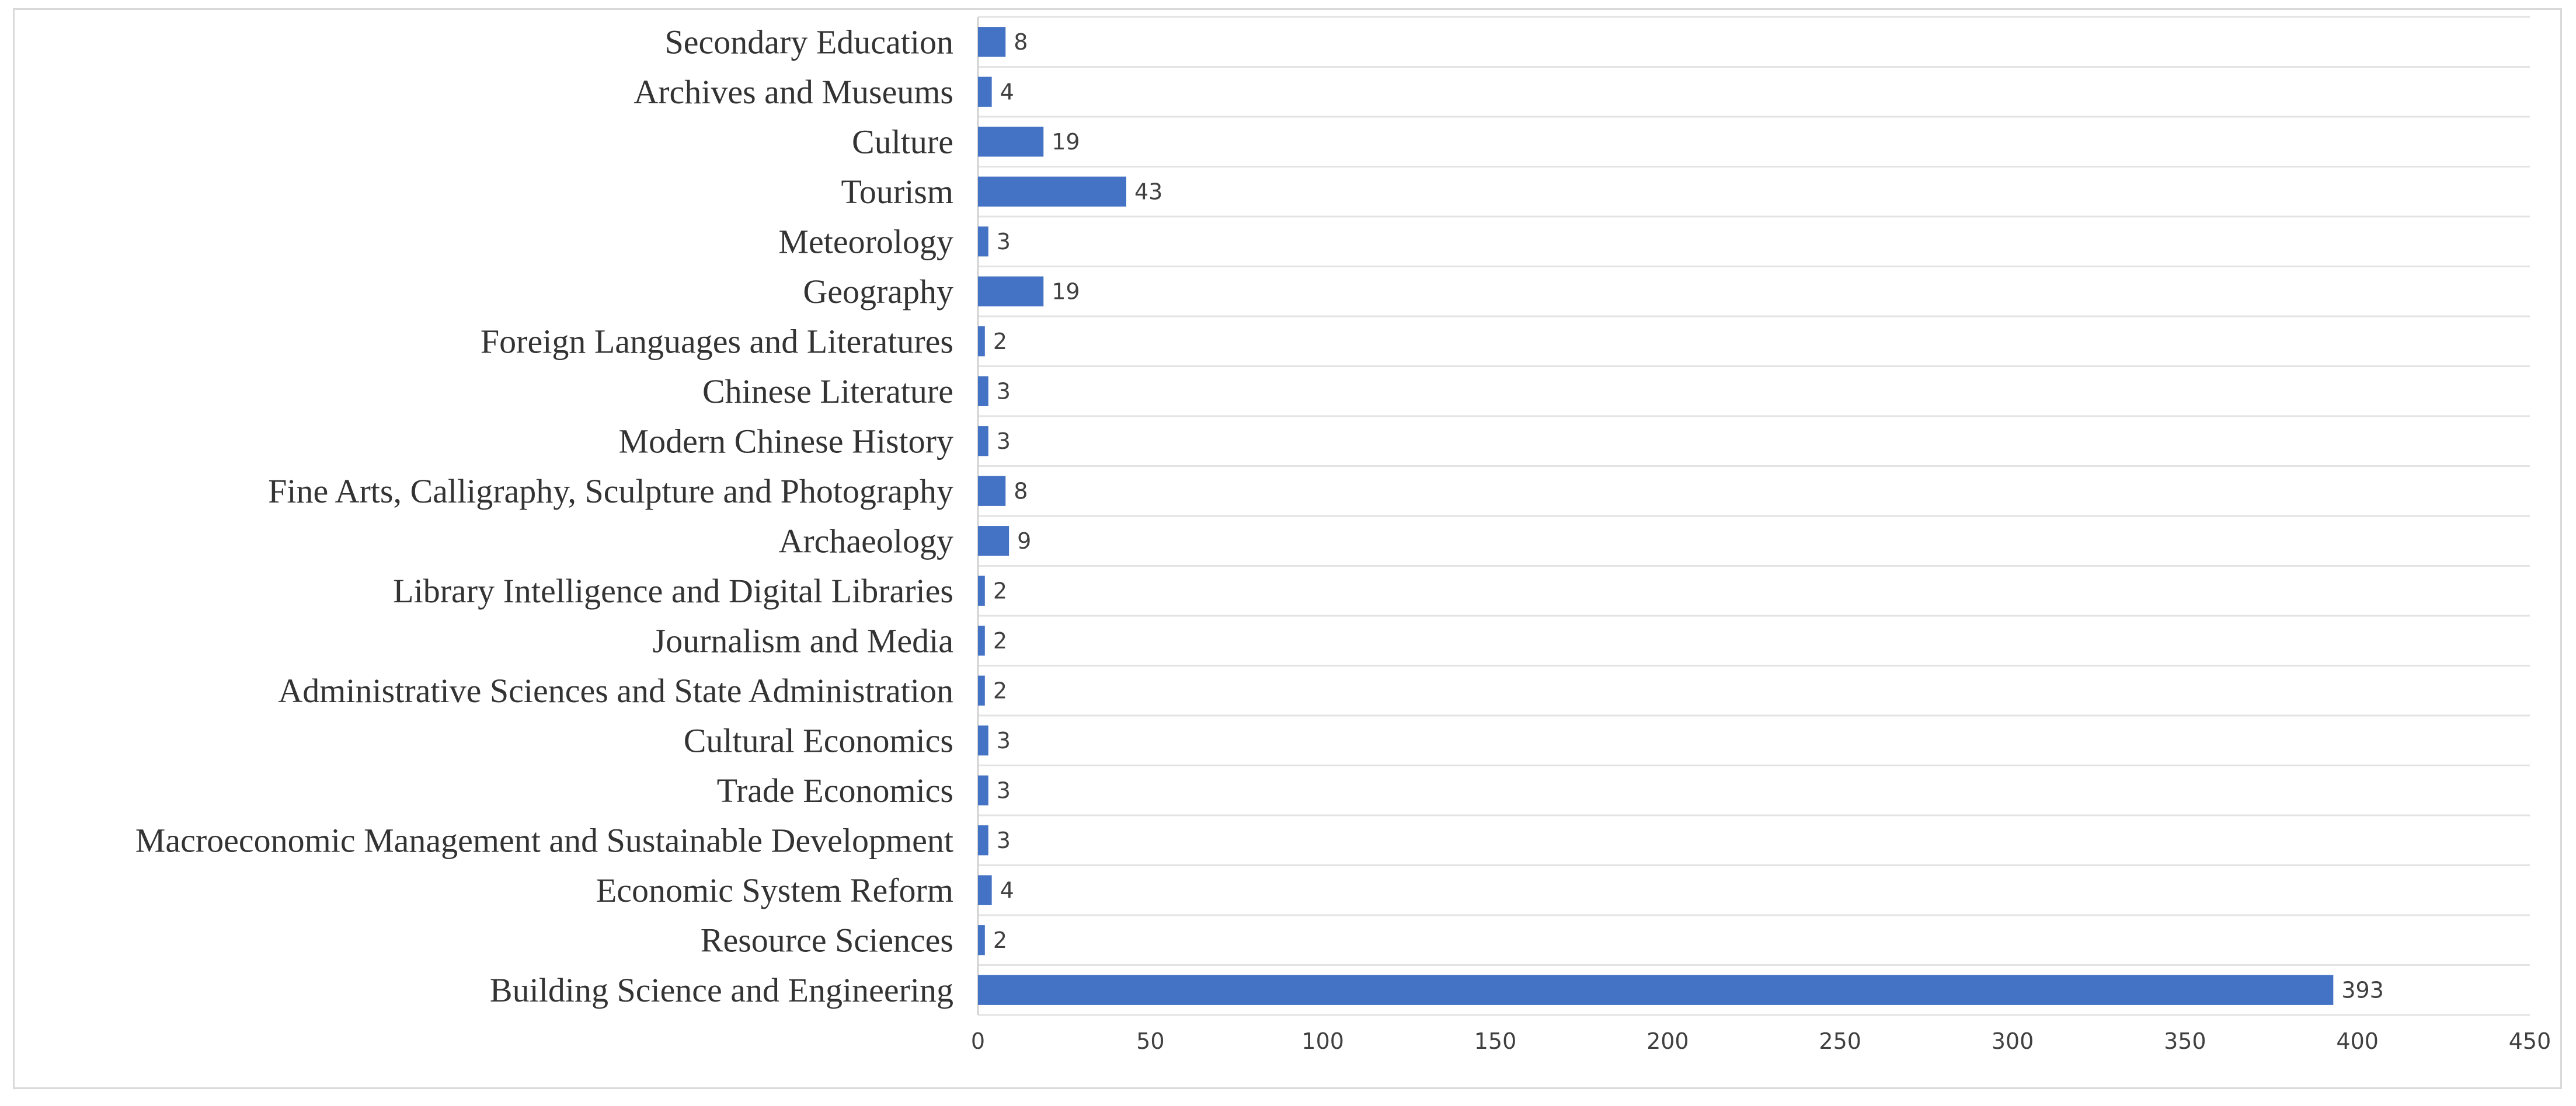  What do you see at coordinates (721, 990) in the screenshot?
I see `category-label-19: Building Science and Engineering` at bounding box center [721, 990].